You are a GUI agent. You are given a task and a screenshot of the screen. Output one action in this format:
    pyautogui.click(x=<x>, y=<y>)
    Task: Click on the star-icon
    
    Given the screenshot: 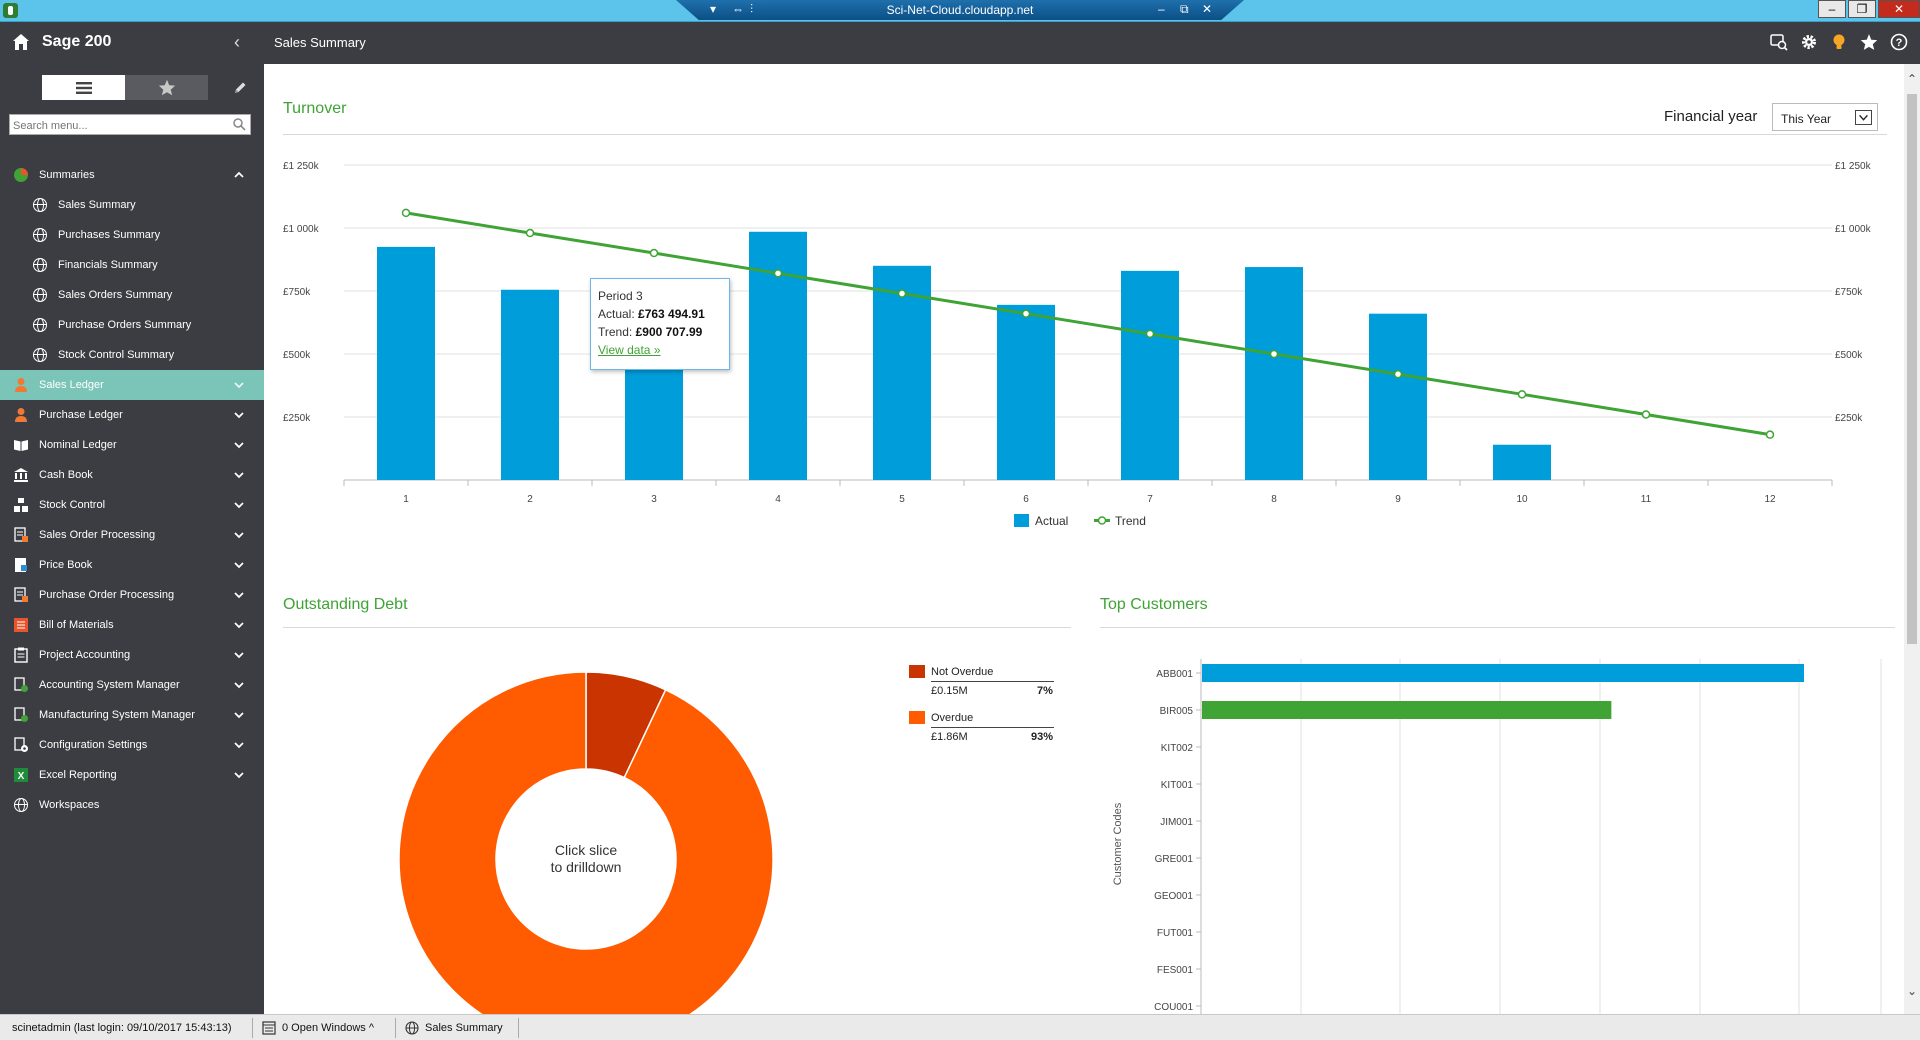 What is the action you would take?
    pyautogui.click(x=1869, y=42)
    